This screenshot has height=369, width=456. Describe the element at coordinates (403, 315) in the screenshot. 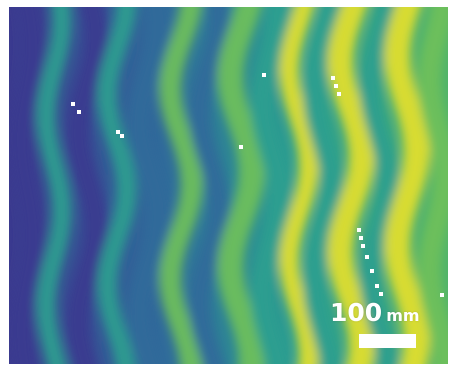

I see `scale-bar-unit: mm` at that location.